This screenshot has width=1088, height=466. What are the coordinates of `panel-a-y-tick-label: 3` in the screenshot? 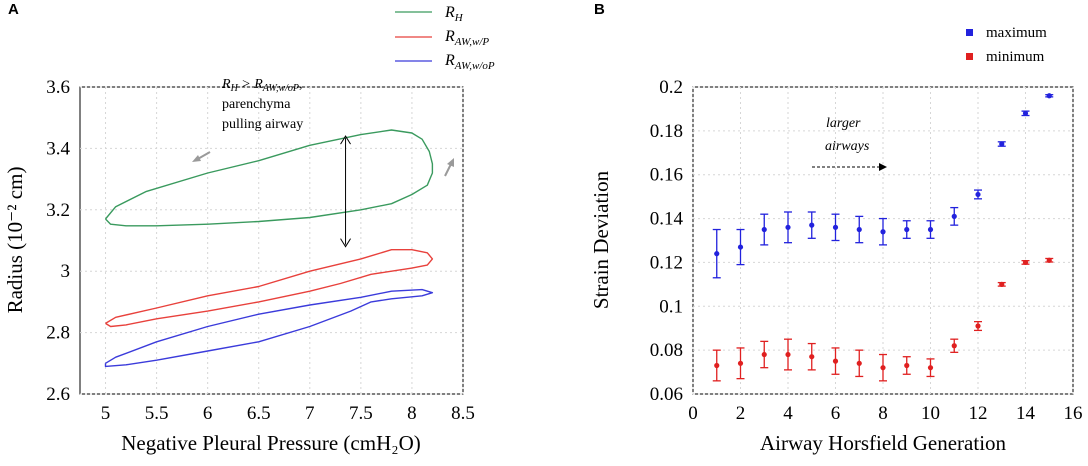 It's located at (66, 271).